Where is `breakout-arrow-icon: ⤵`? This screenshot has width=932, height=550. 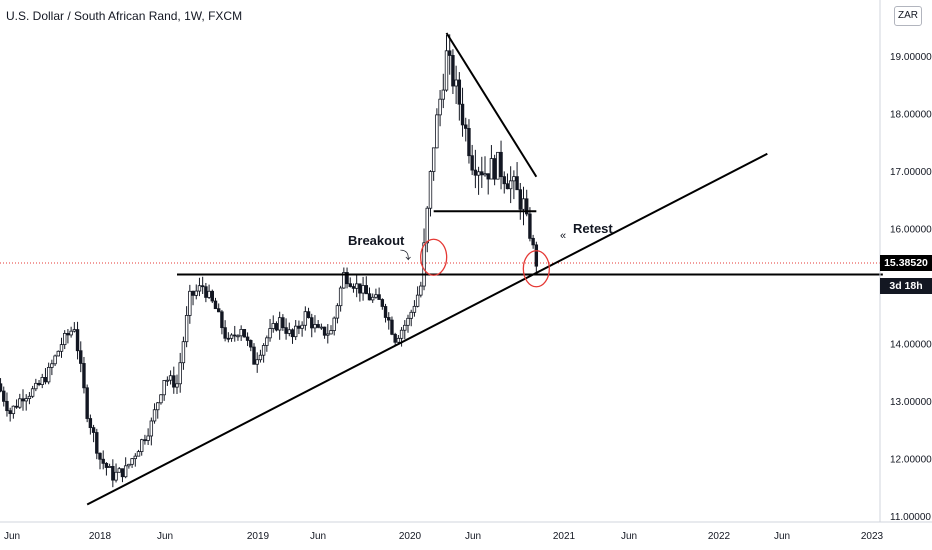
breakout-arrow-icon: ⤵ is located at coordinates (405, 256).